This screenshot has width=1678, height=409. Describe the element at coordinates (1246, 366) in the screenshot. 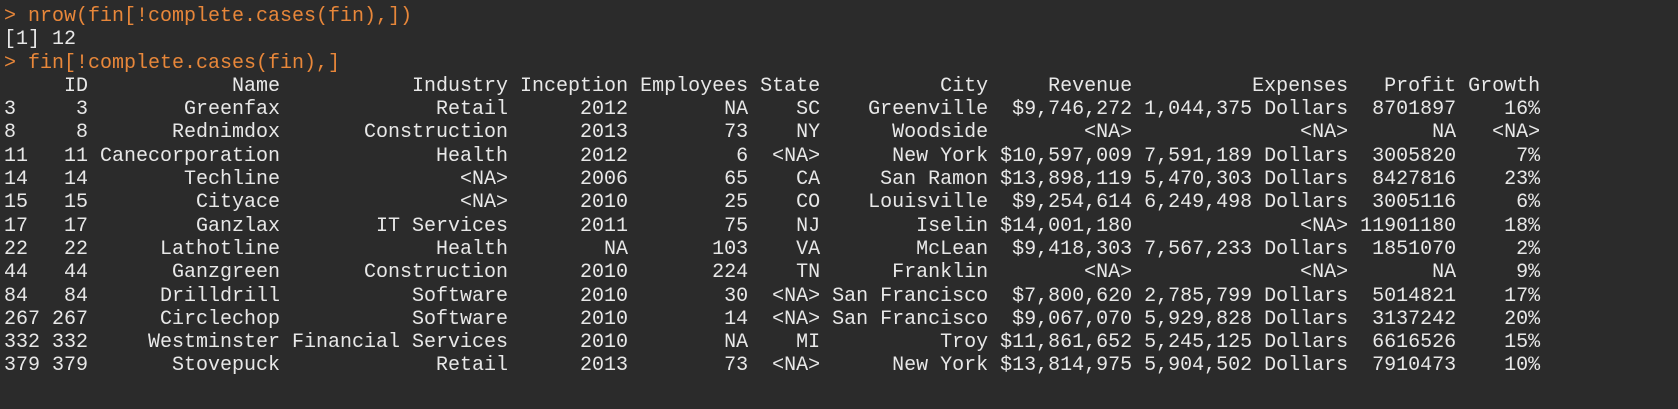

I see `table-cell: 5,904,502 Dollars` at that location.